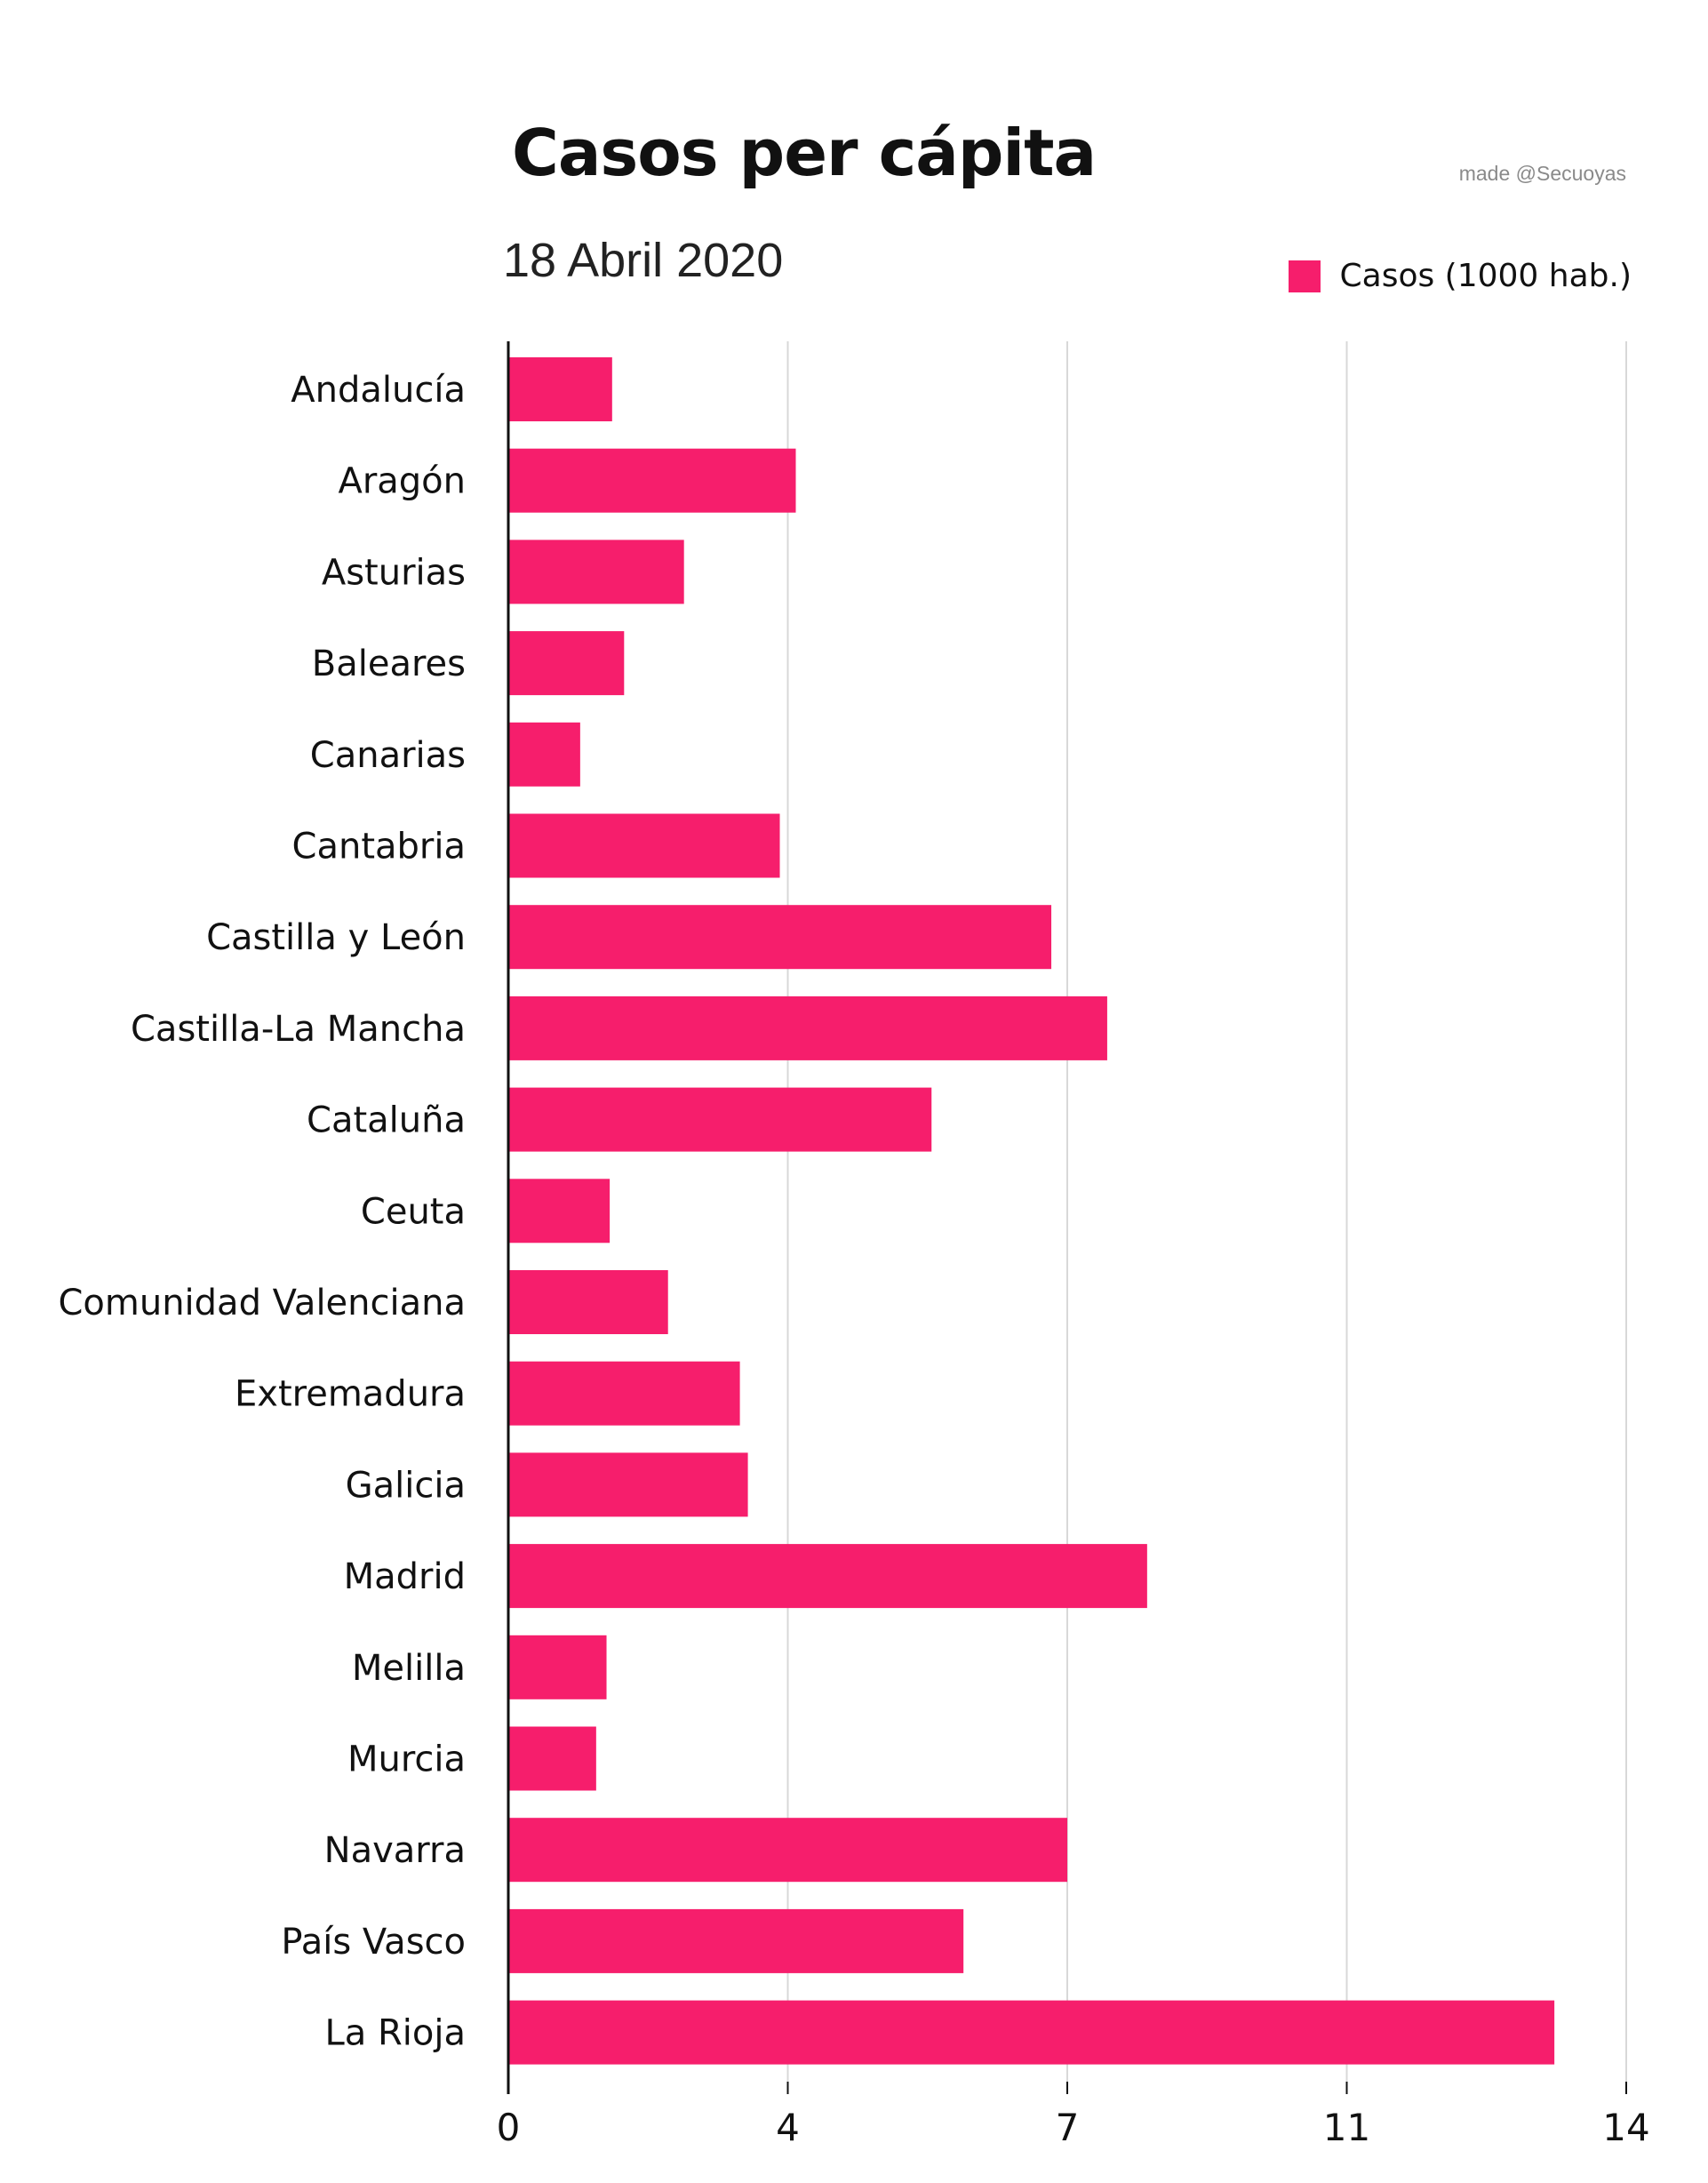 The image size is (1708, 2183). I want to click on category-label: Andalucía, so click(379, 390).